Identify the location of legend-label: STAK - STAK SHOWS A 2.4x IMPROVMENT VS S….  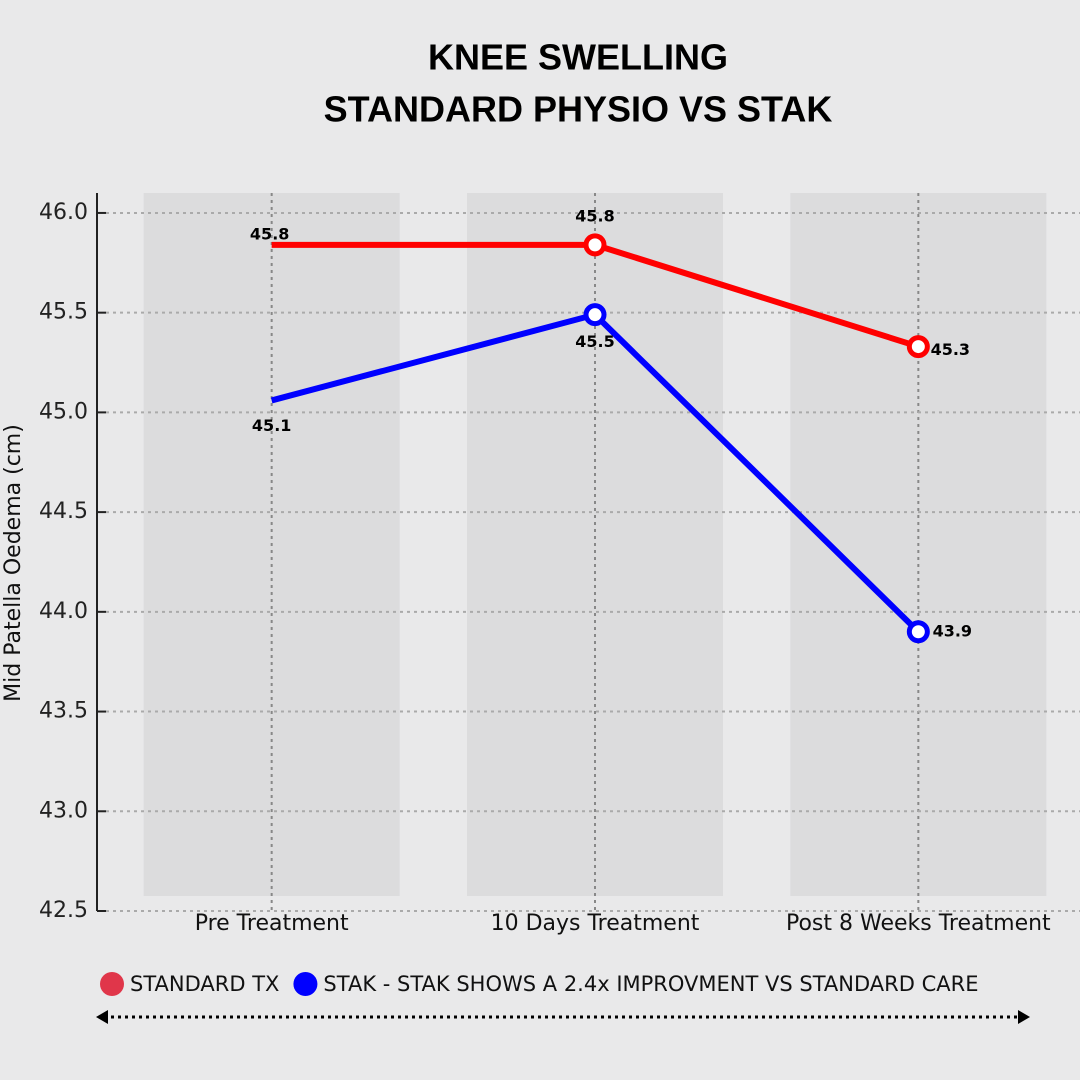
(650, 984).